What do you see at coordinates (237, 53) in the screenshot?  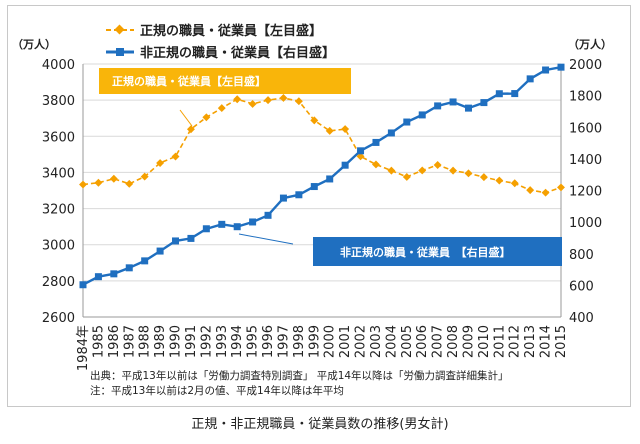 I see `legend-nonregular-label: 非正規の職員・従業員【右目盛】` at bounding box center [237, 53].